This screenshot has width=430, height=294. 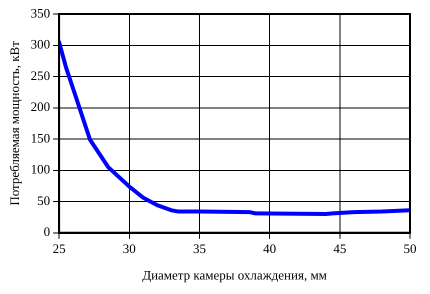 I want to click on y-tick-label: 150, so click(x=40, y=138).